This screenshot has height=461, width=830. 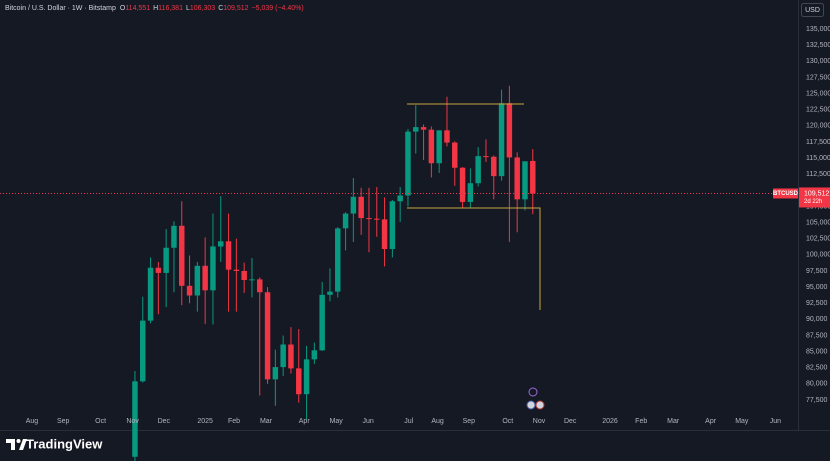 I want to click on y-tick-label: 117,500, so click(x=818, y=142).